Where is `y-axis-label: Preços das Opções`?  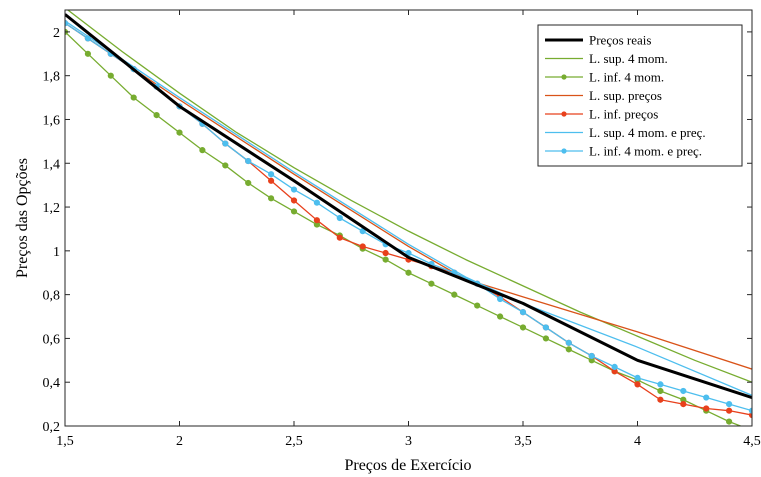
y-axis-label: Preços das Opções is located at coordinates (22, 218).